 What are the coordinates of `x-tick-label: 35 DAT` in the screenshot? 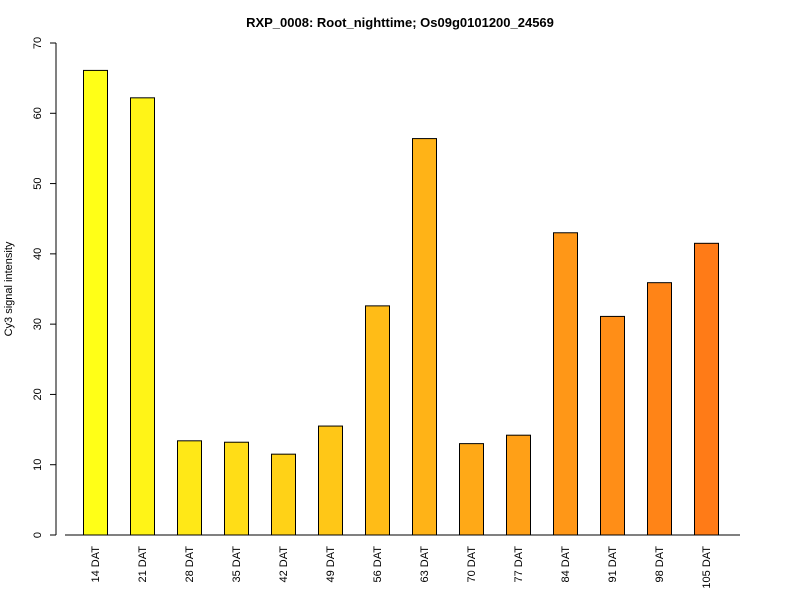 It's located at (237, 564).